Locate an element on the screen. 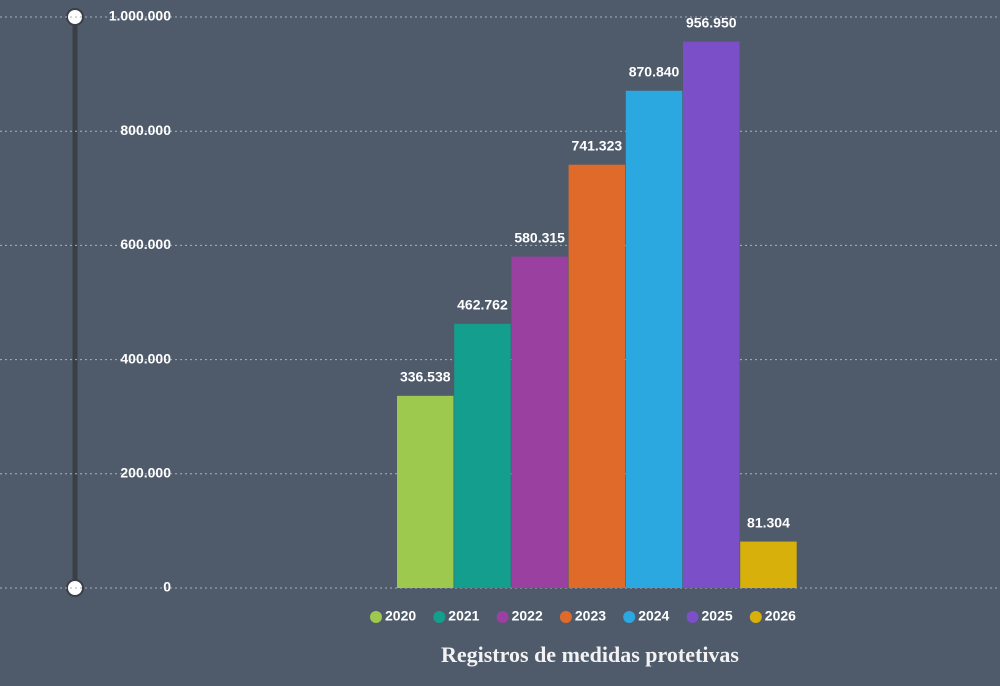  legend-label: 2025 is located at coordinates (717, 616).